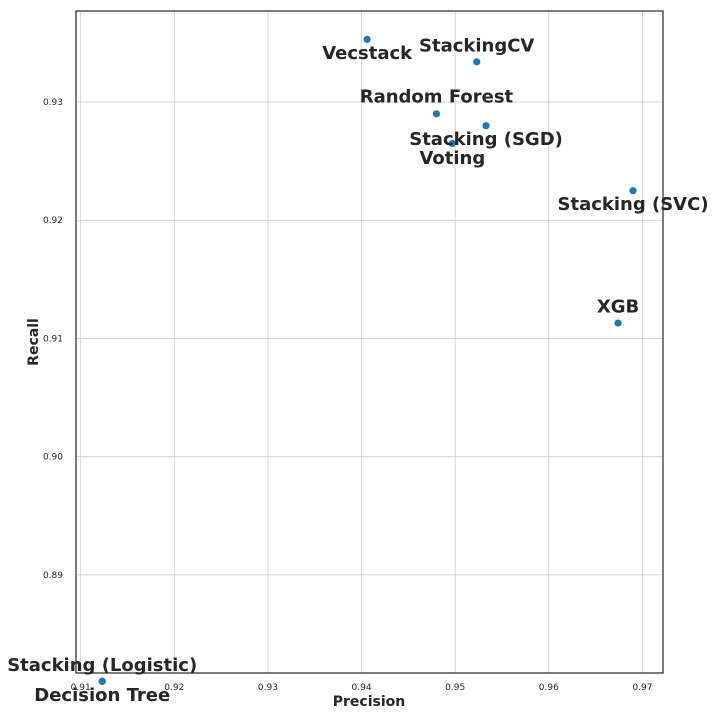 This screenshot has width=720, height=720. I want to click on point-label: Vecstack, so click(367, 53).